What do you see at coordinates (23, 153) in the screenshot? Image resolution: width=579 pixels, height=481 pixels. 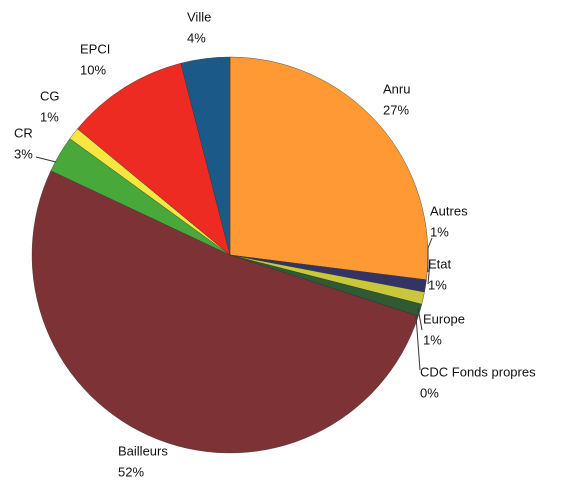 I see `slice-value-label: 3%` at bounding box center [23, 153].